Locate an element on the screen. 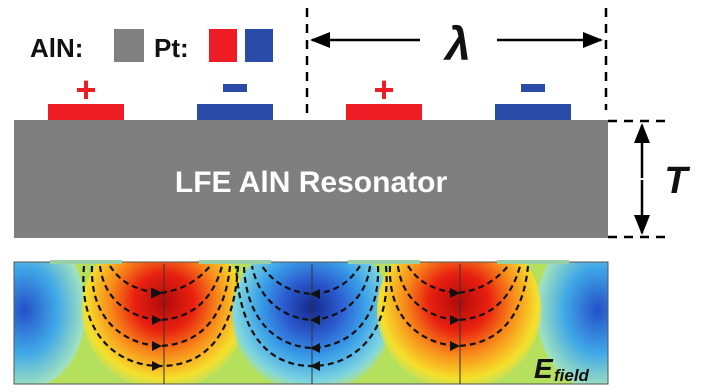 This screenshot has width=702, height=392. resonator-label: LFE AlN Resonator is located at coordinates (311, 182).